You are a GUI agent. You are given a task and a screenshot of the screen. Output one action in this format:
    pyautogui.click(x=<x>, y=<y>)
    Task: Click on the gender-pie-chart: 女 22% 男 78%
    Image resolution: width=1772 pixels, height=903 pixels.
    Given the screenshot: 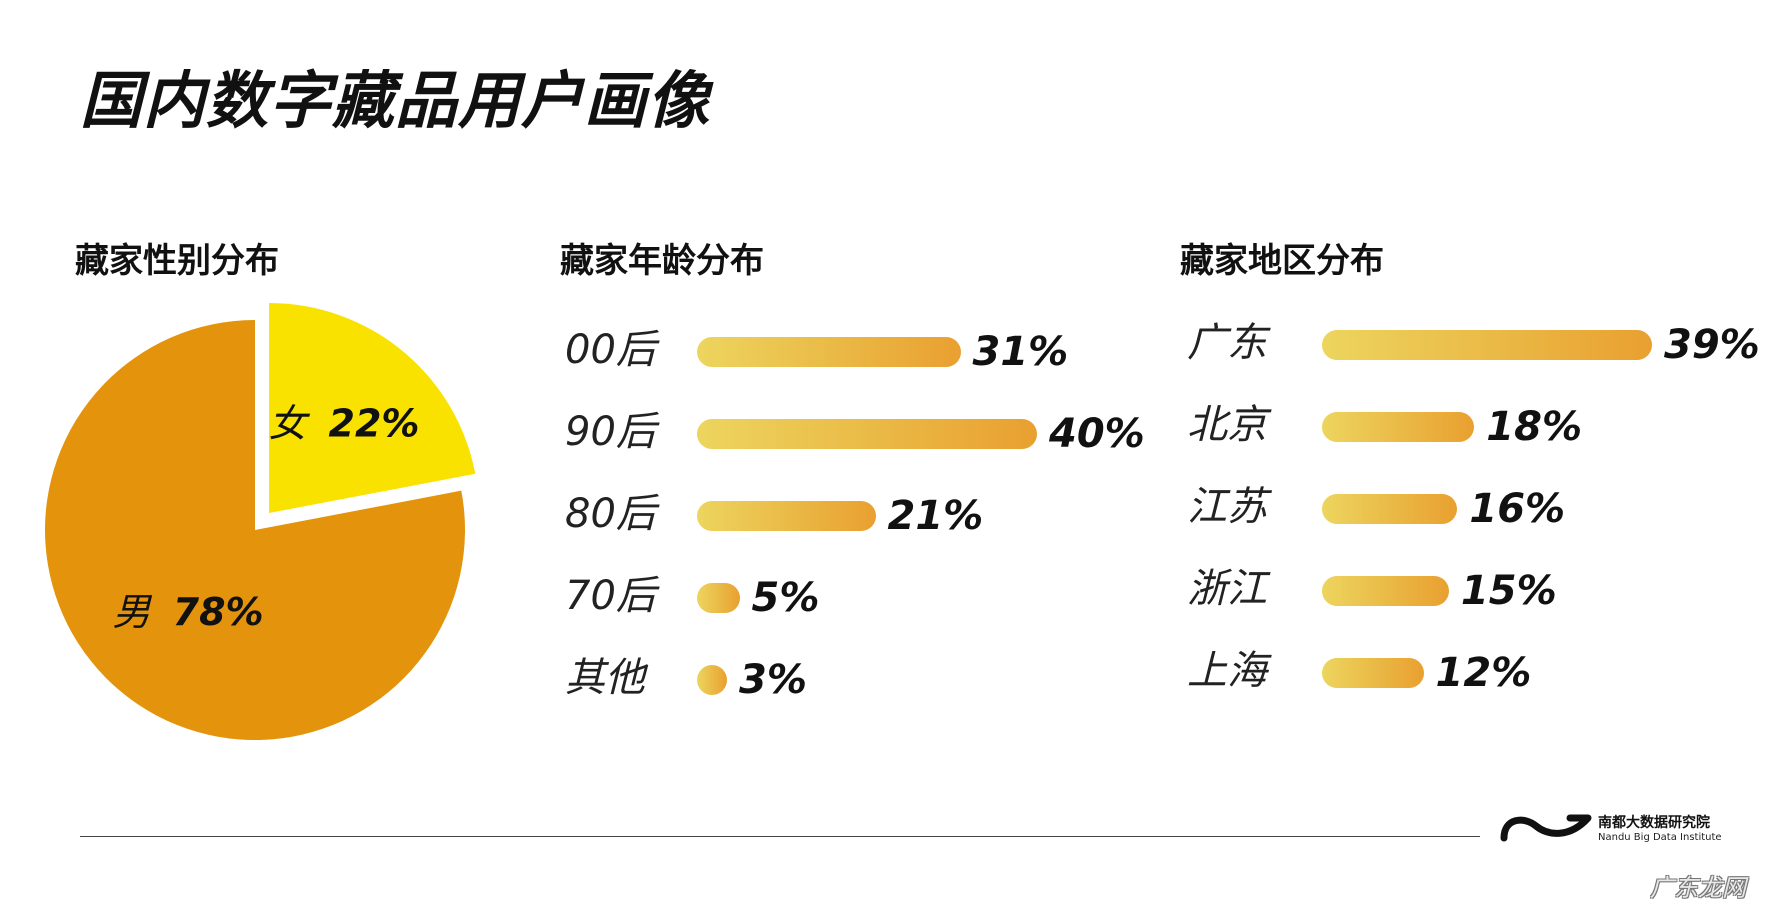 What is the action you would take?
    pyautogui.click(x=260, y=521)
    